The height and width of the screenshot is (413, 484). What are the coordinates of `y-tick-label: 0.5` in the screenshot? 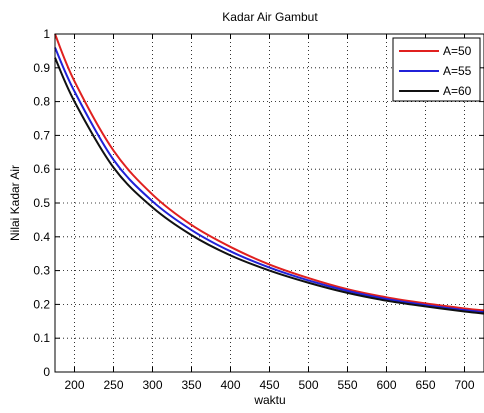 It's located at (41, 203).